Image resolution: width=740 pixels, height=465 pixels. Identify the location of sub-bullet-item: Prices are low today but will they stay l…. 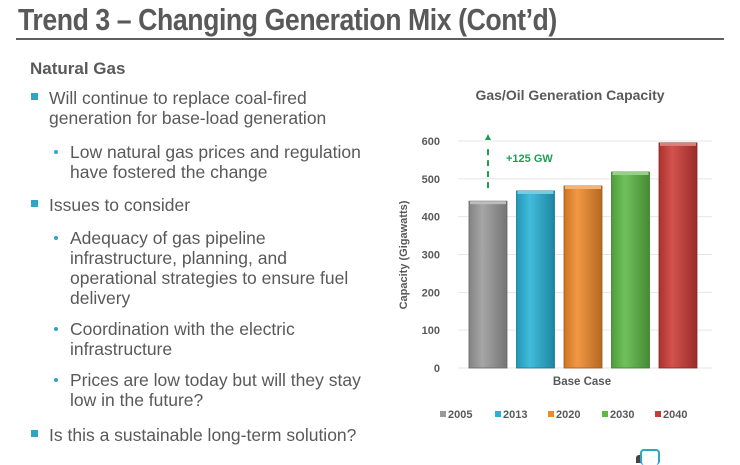
(215, 390).